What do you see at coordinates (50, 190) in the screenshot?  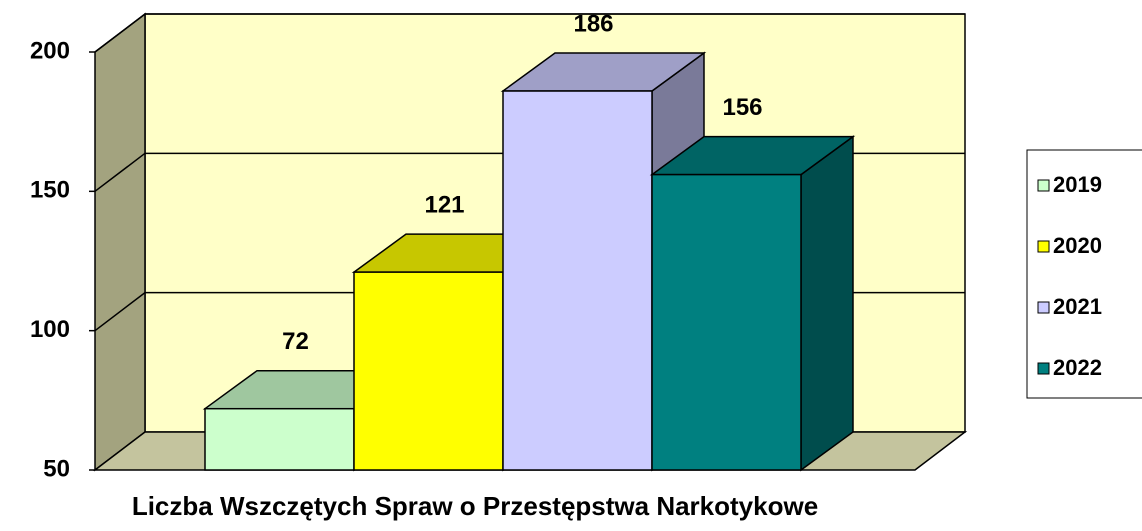 I see `y-tick-label: 150` at bounding box center [50, 190].